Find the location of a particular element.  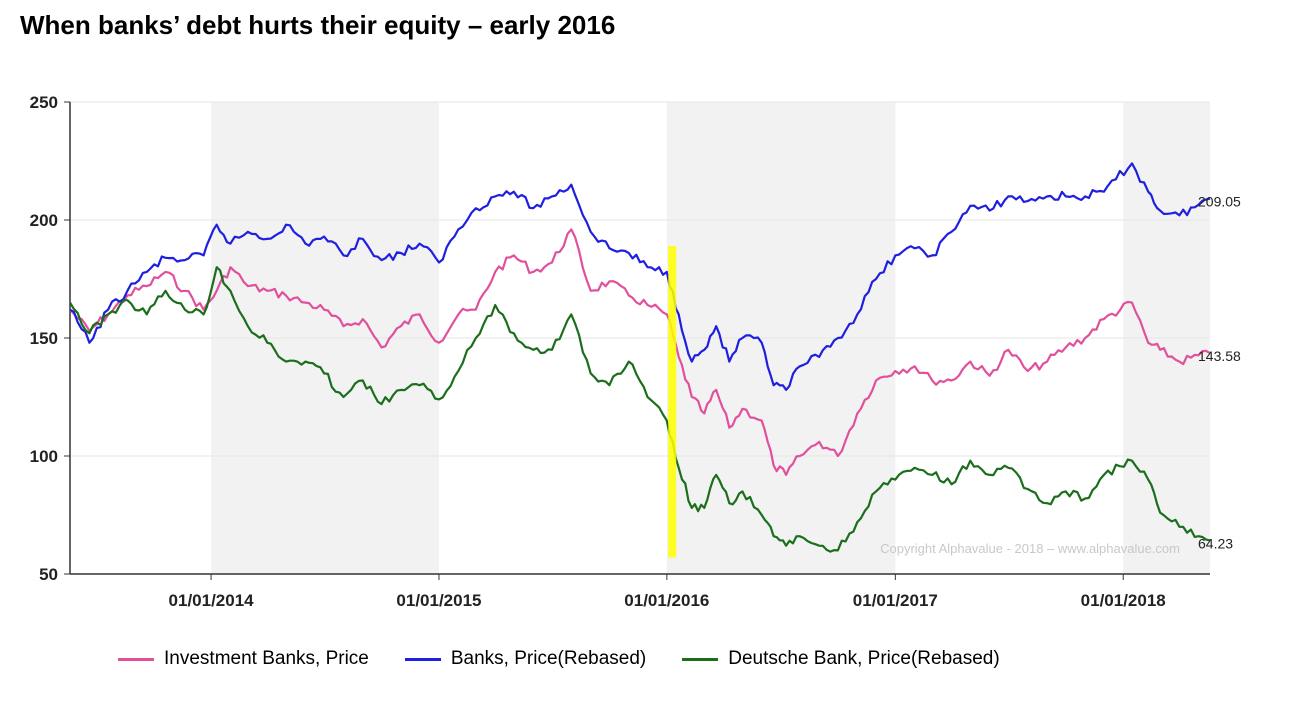

legend-label-deutsche-bank: Deutsche Bank, Price(Rebased) is located at coordinates (864, 658).